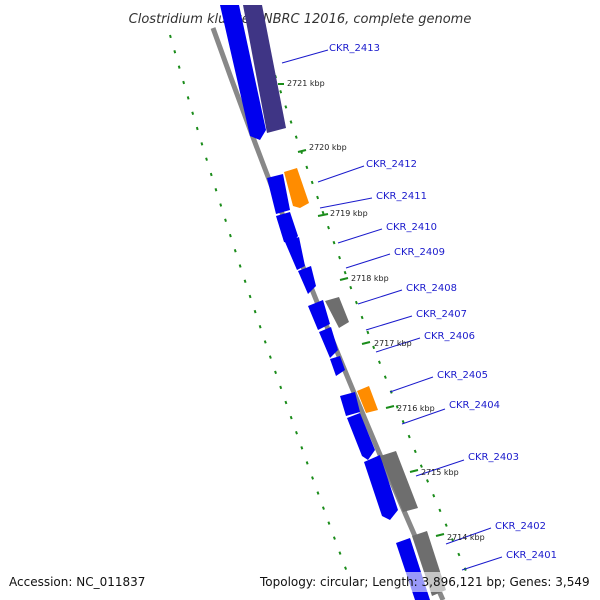 This screenshot has width=600, height=600. Describe the element at coordinates (328, 147) in the screenshot. I see `scale-label: 2720 kbp` at that location.